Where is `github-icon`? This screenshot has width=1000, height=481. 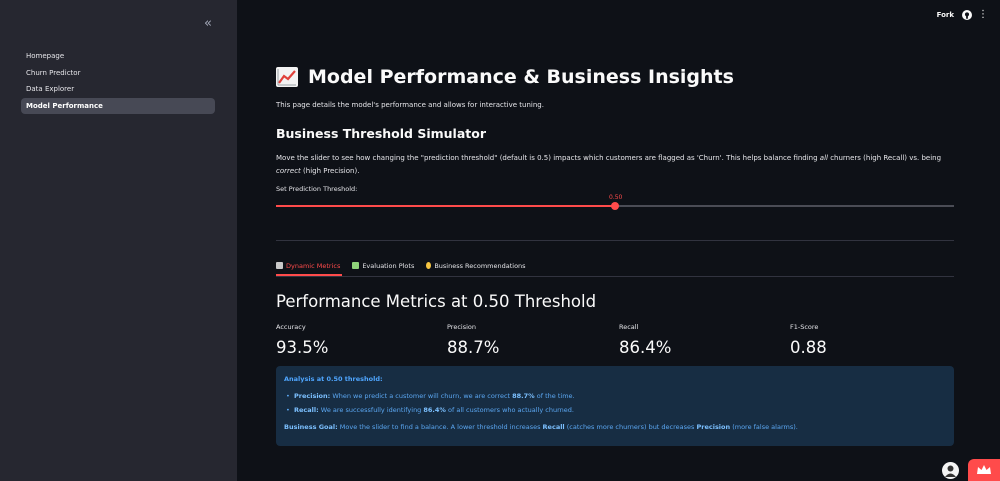 github-icon is located at coordinates (967, 15).